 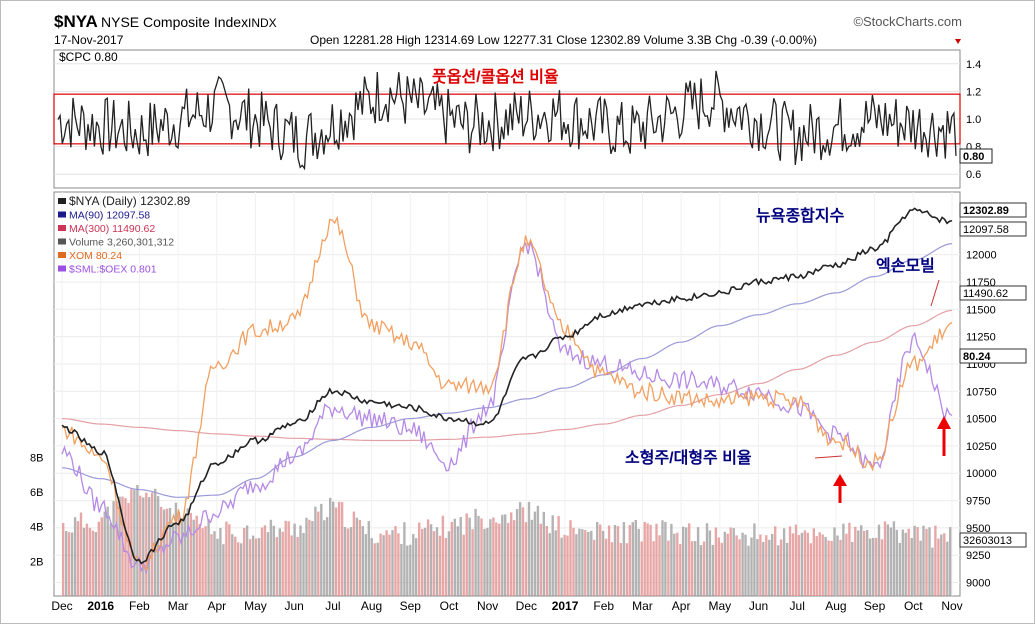 I want to click on main-y-tick: 11250, so click(x=981, y=338).